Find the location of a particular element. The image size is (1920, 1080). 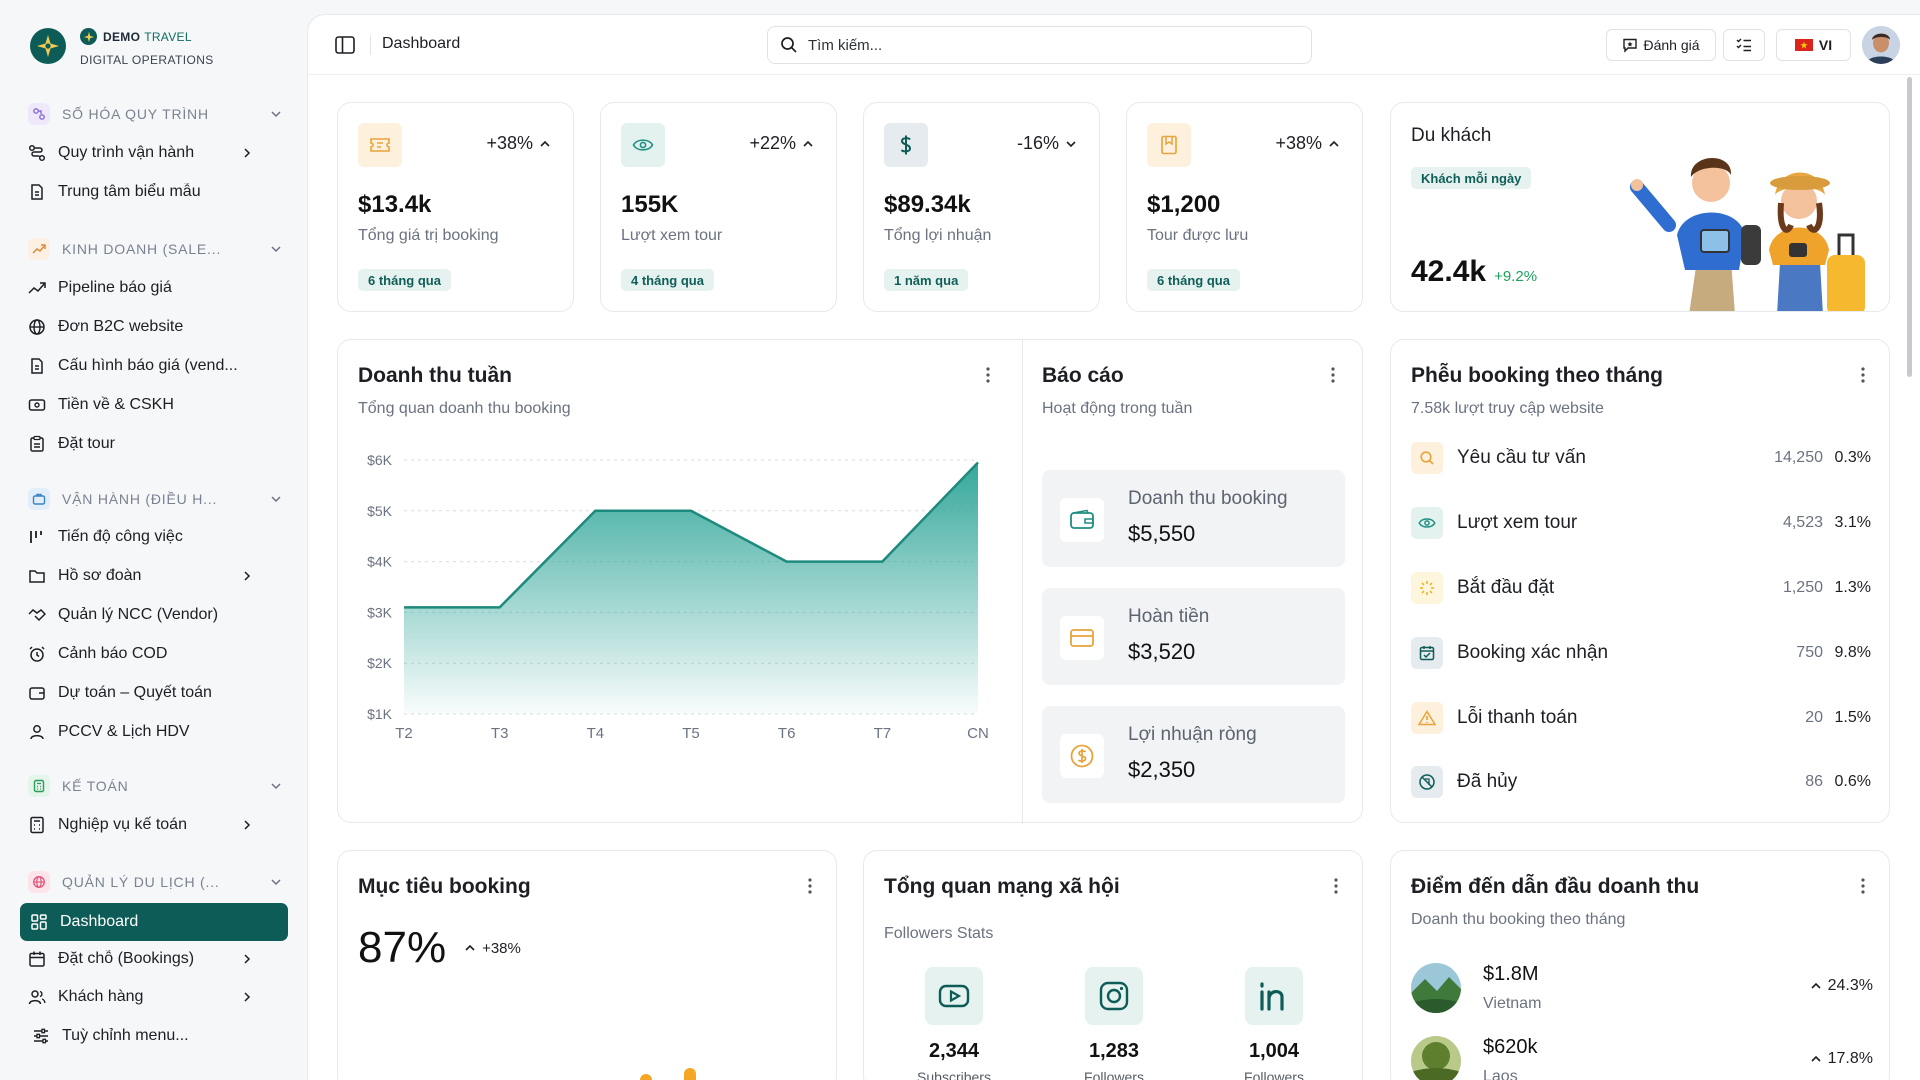

feedback-button: Đánh giá is located at coordinates (1661, 45).